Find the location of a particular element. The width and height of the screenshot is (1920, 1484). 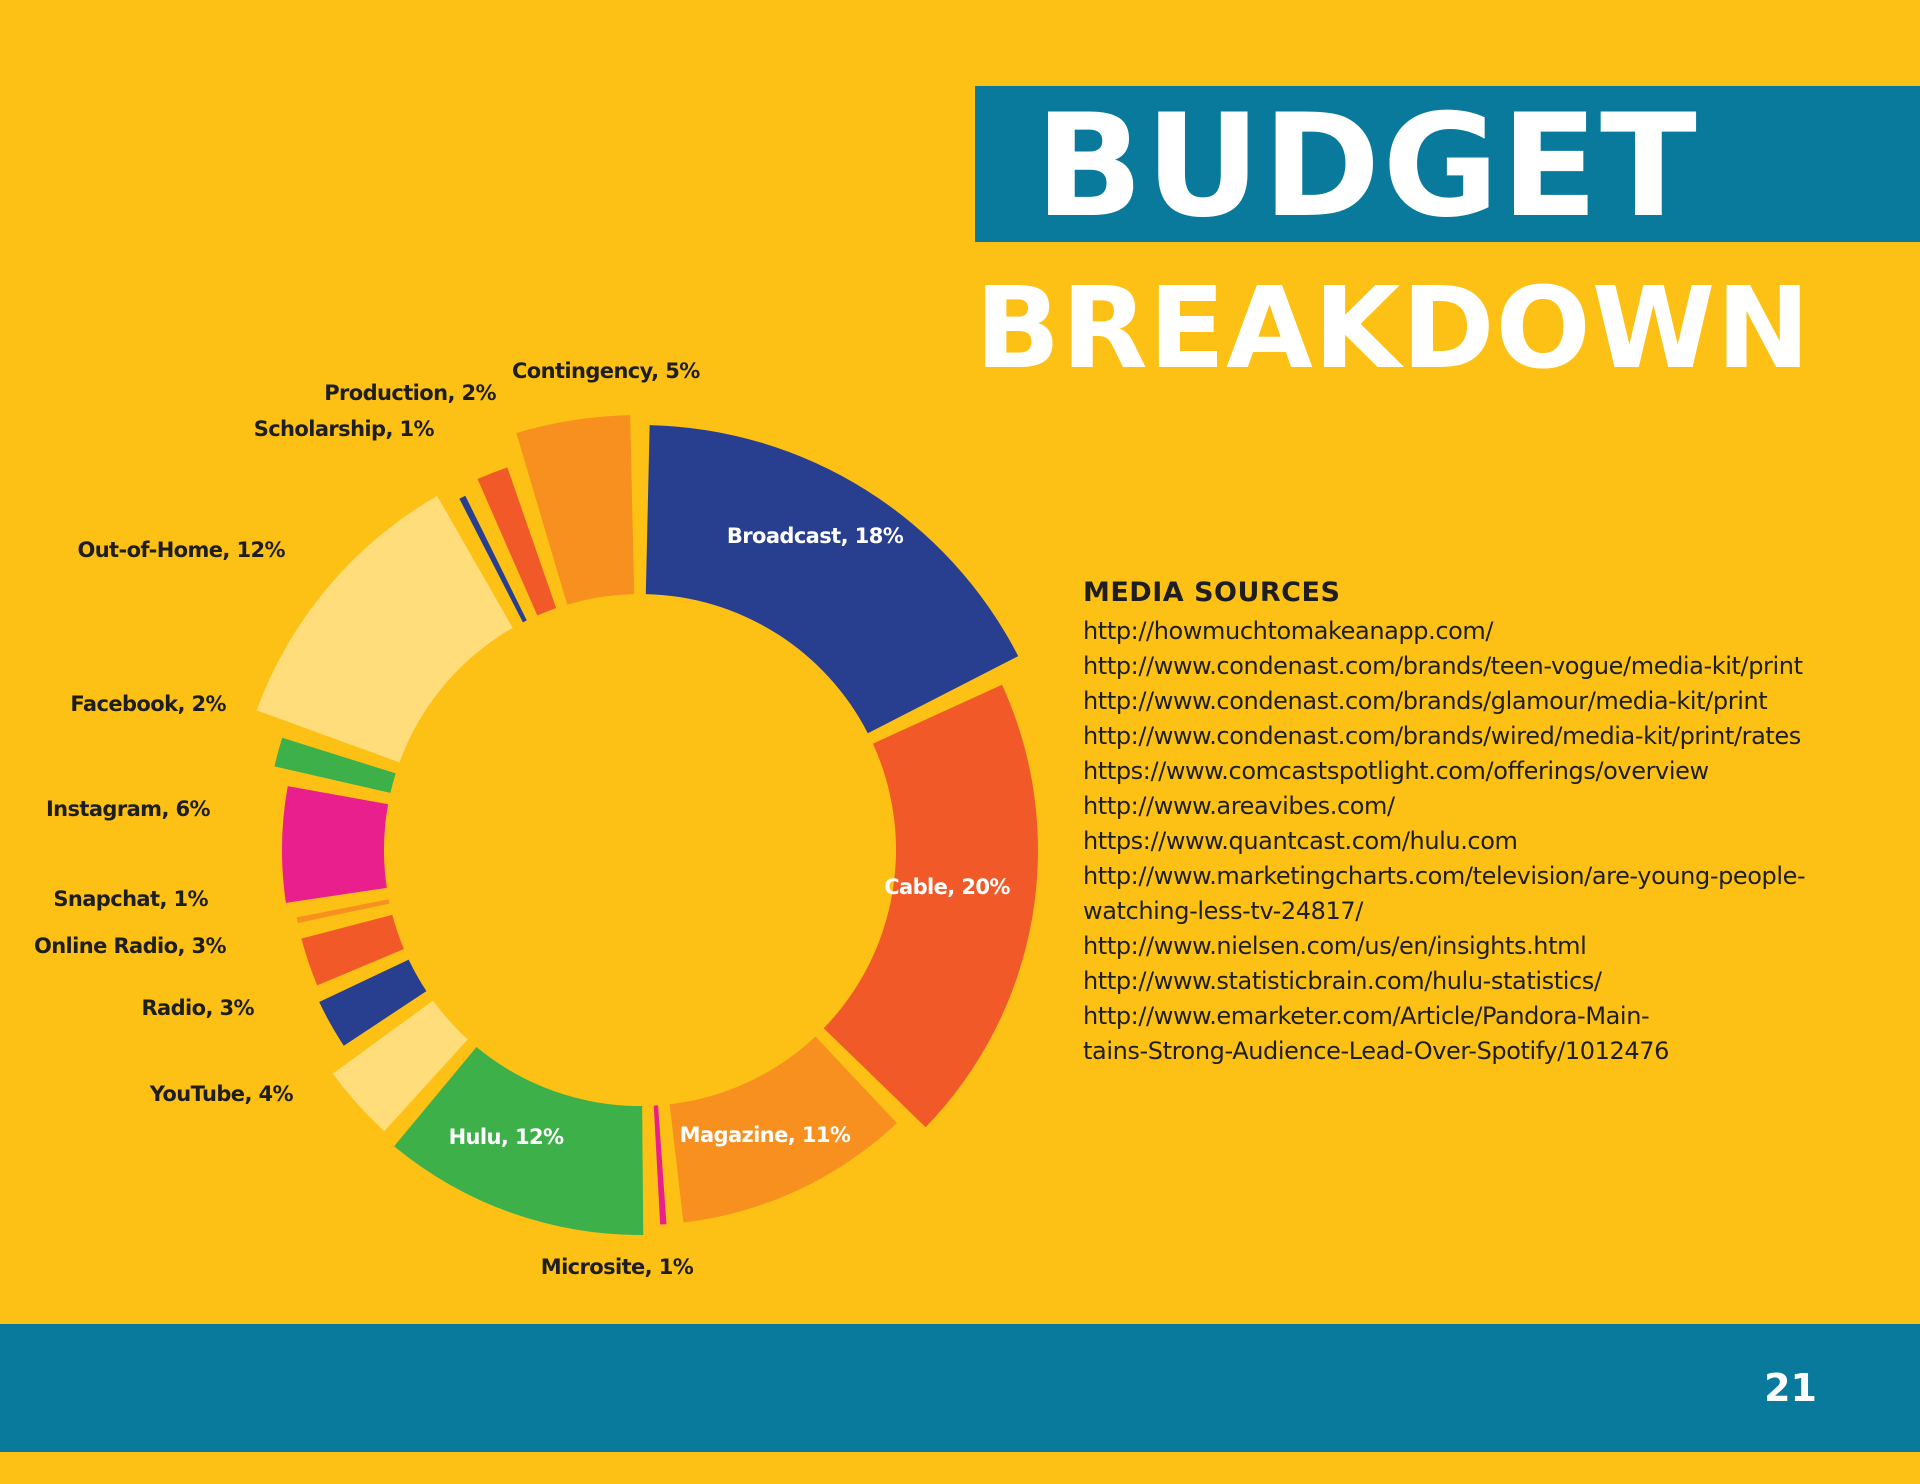

source-line: https://www.quantcast.com/hulu.com is located at coordinates (1300, 841).